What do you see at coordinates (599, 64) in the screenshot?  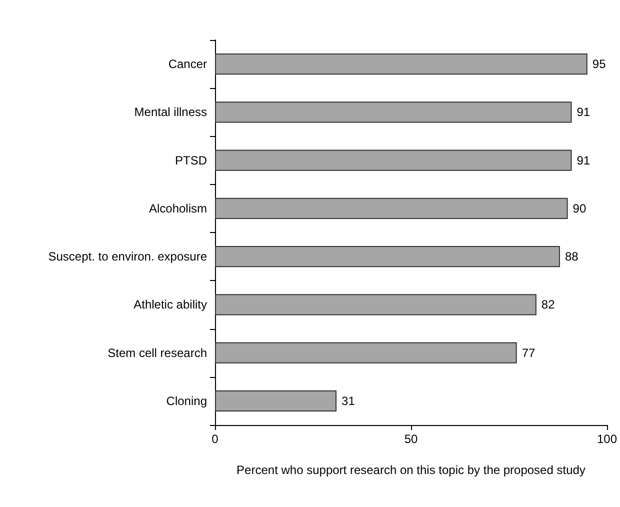 I see `data-label: 95` at bounding box center [599, 64].